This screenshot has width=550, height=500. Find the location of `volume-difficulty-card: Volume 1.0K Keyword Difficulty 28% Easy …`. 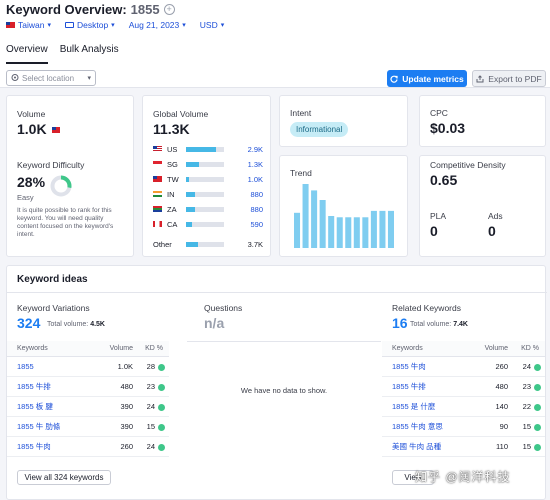

volume-difficulty-card: Volume 1.0K Keyword Difficulty 28% Easy … is located at coordinates (70, 176).